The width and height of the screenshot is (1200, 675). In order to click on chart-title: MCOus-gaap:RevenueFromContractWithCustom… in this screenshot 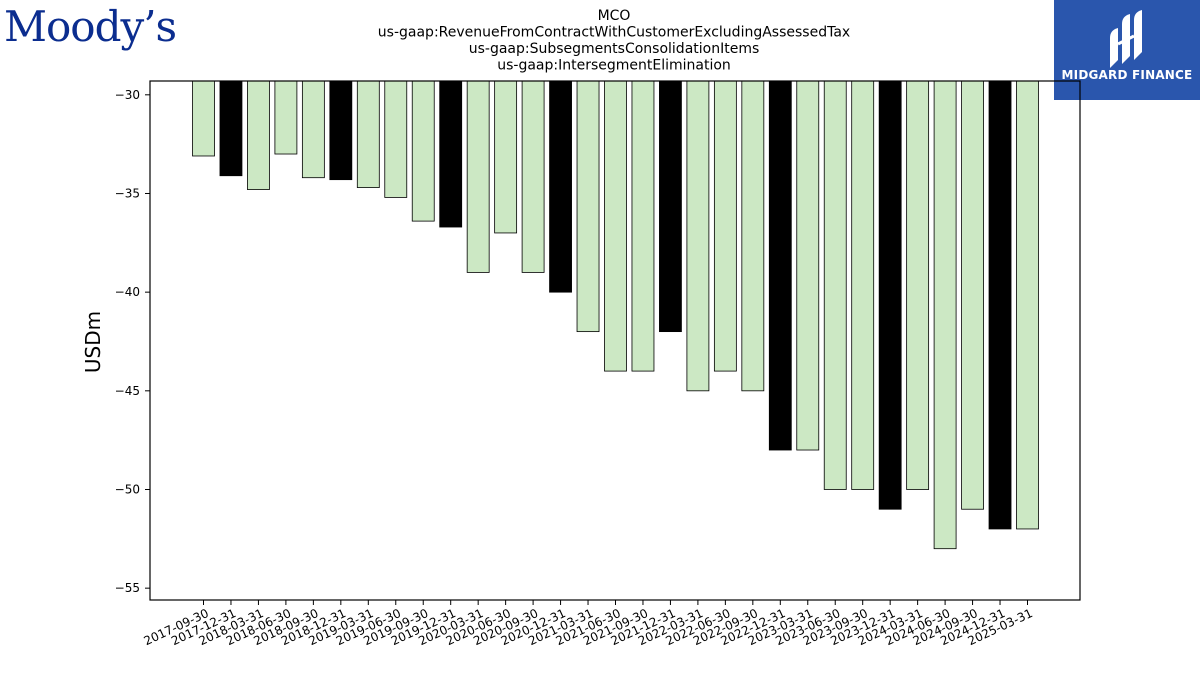, I will do `click(614, 41)`.